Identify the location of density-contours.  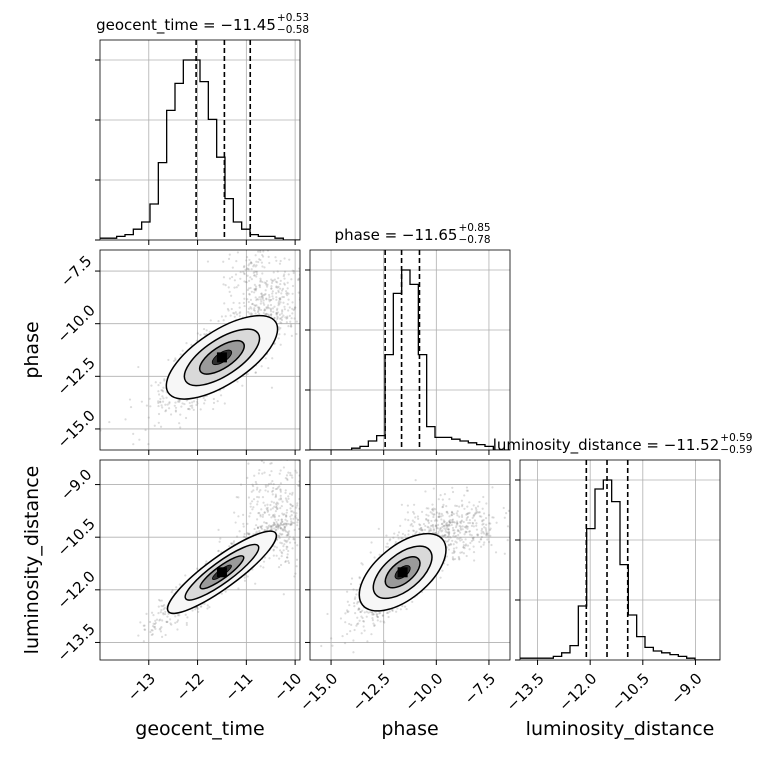
(222, 357).